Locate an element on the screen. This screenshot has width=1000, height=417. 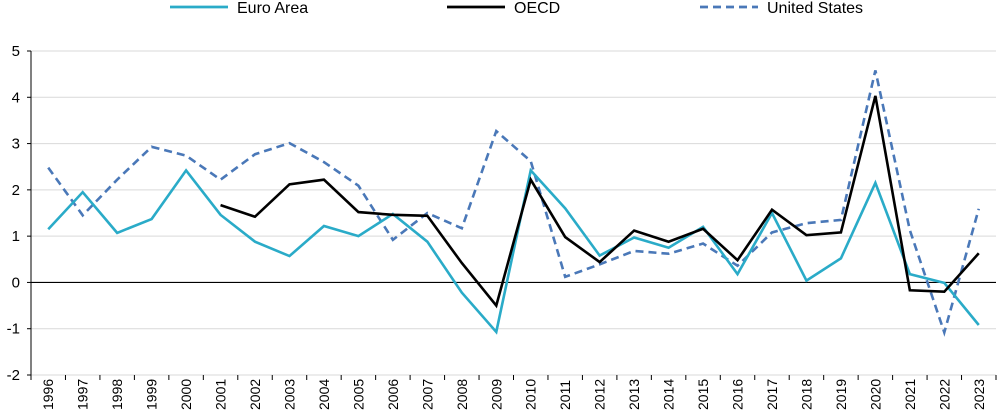
x-tick-label-1996: 1996 is located at coordinates (48, 394).